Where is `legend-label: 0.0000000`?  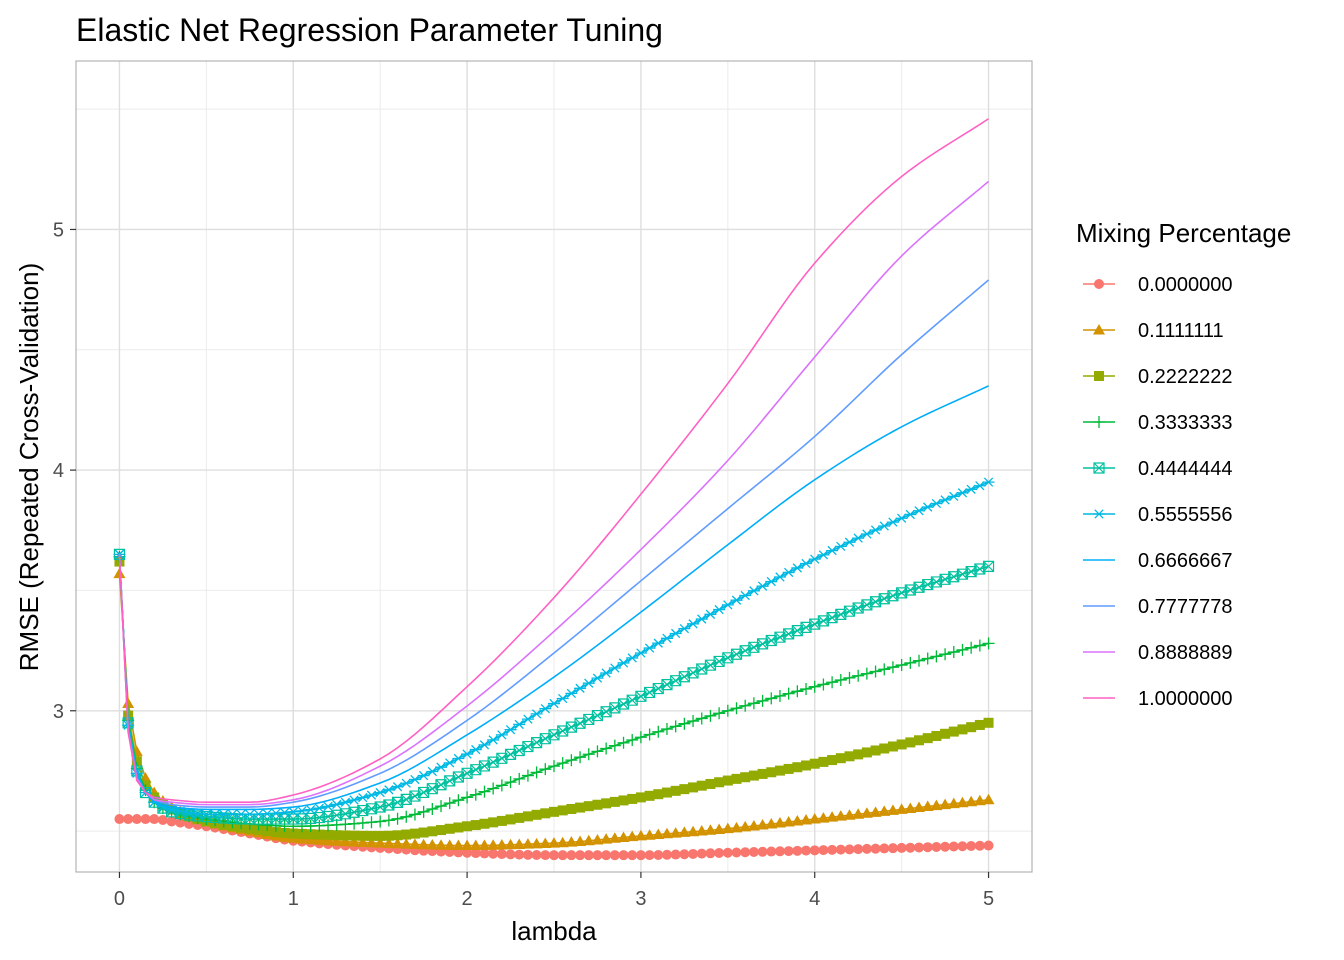 legend-label: 0.0000000 is located at coordinates (1185, 285).